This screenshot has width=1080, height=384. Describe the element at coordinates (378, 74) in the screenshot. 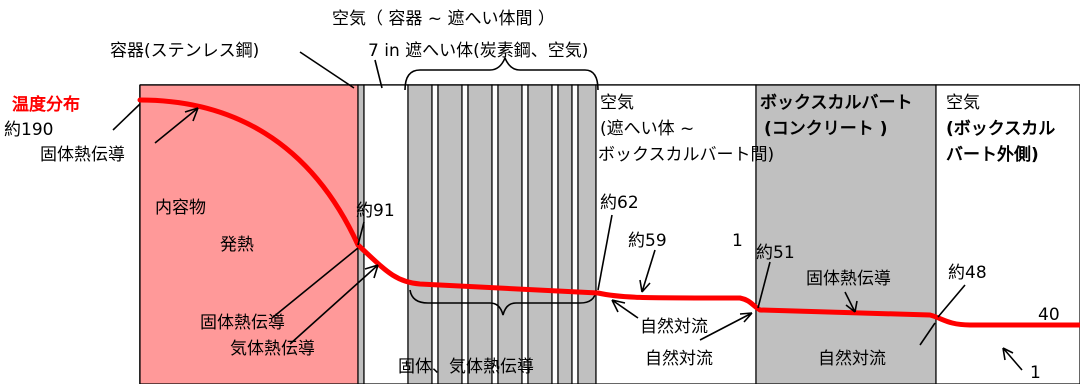

I see `leader-air-gap` at that location.